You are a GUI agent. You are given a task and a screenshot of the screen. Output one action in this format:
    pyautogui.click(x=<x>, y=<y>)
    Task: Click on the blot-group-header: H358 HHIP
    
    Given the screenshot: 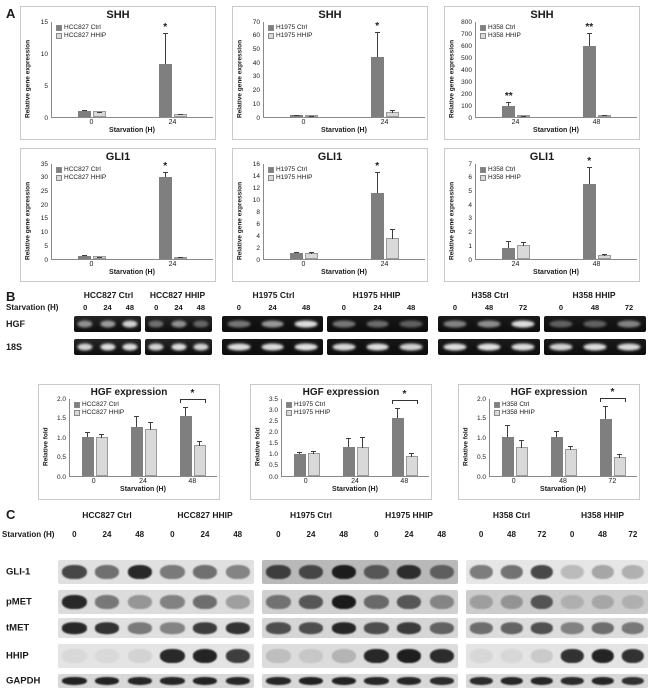 What is the action you would take?
    pyautogui.click(x=602, y=515)
    